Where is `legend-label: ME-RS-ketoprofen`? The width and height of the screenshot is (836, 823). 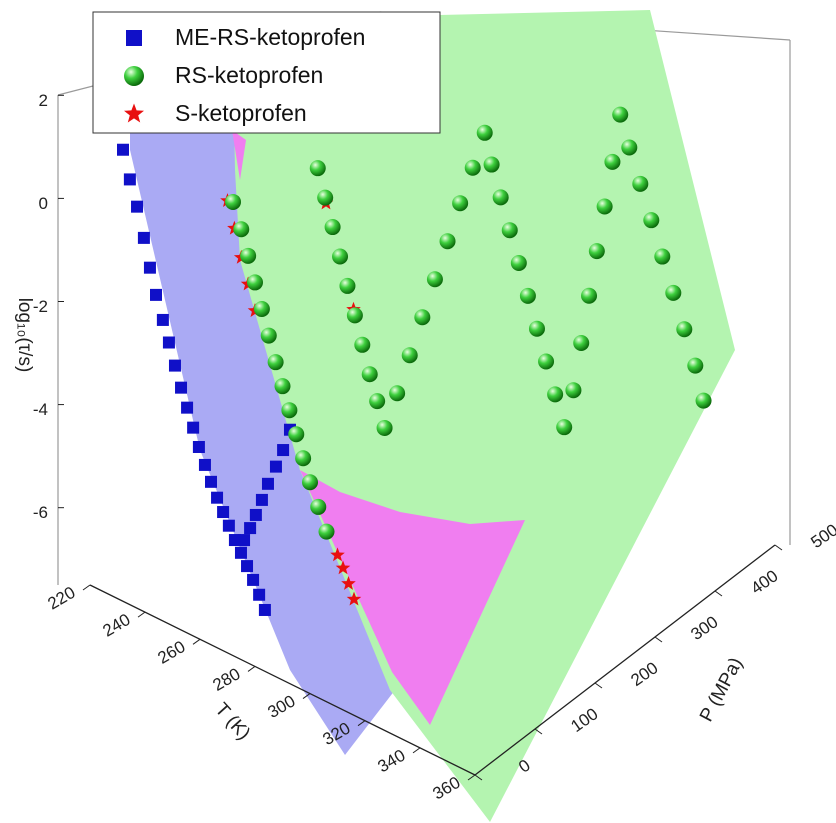 legend-label: ME-RS-ketoprofen is located at coordinates (270, 37).